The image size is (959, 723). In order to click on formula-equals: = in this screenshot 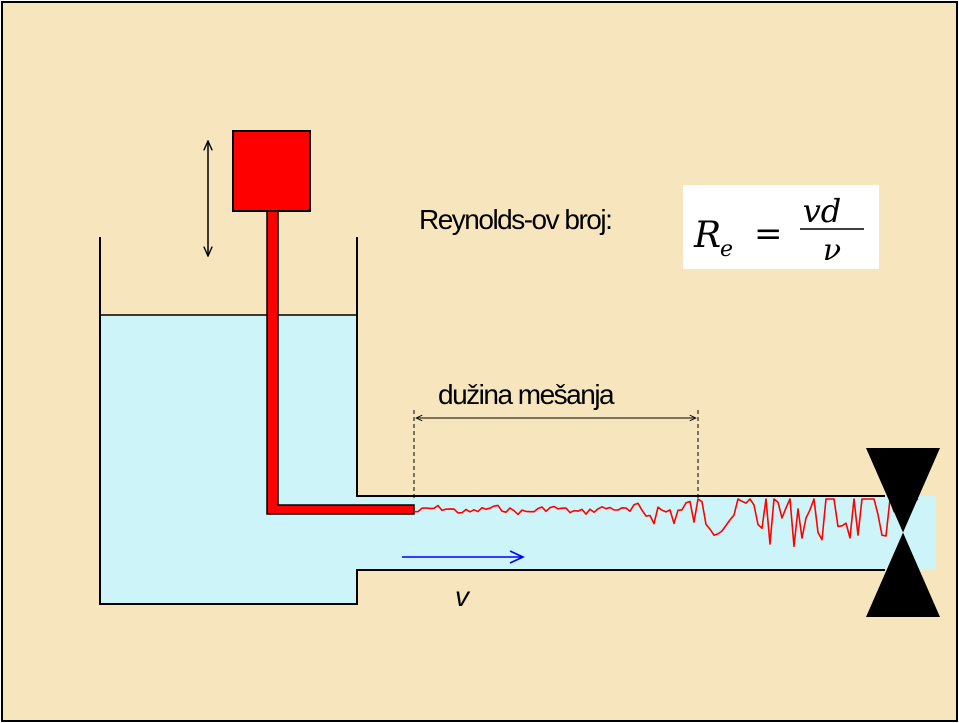, I will do `click(768, 234)`.